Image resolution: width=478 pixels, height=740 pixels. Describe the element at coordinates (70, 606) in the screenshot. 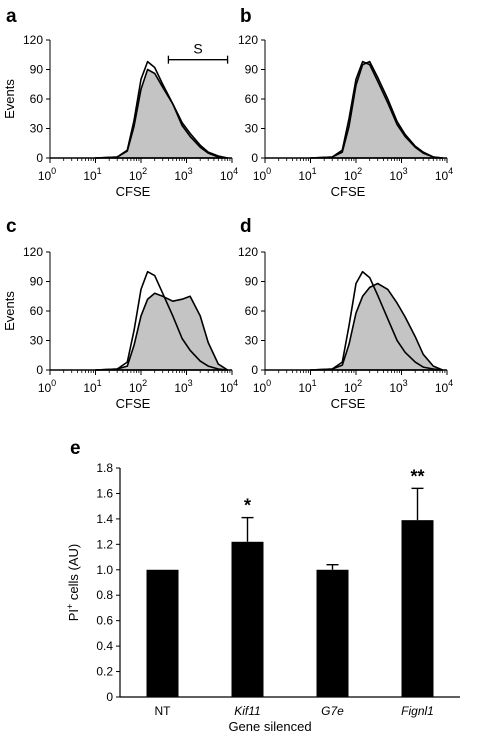

I see `y-axis-title-sup: +` at that location.